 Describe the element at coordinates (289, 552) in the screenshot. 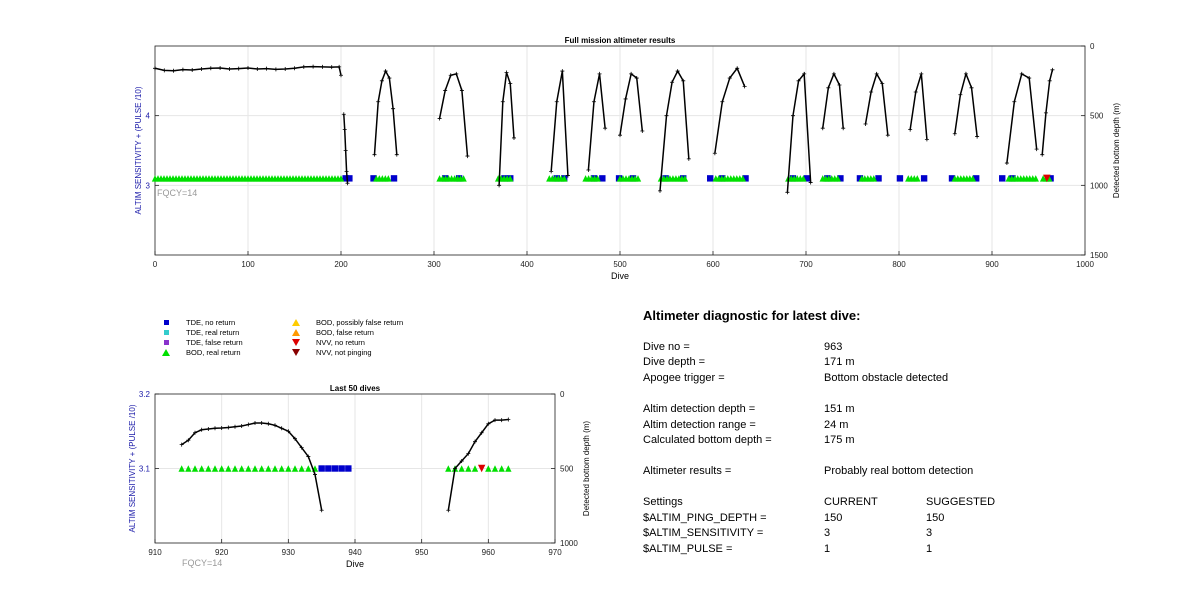

I see `x-tick-label: 930` at that location.